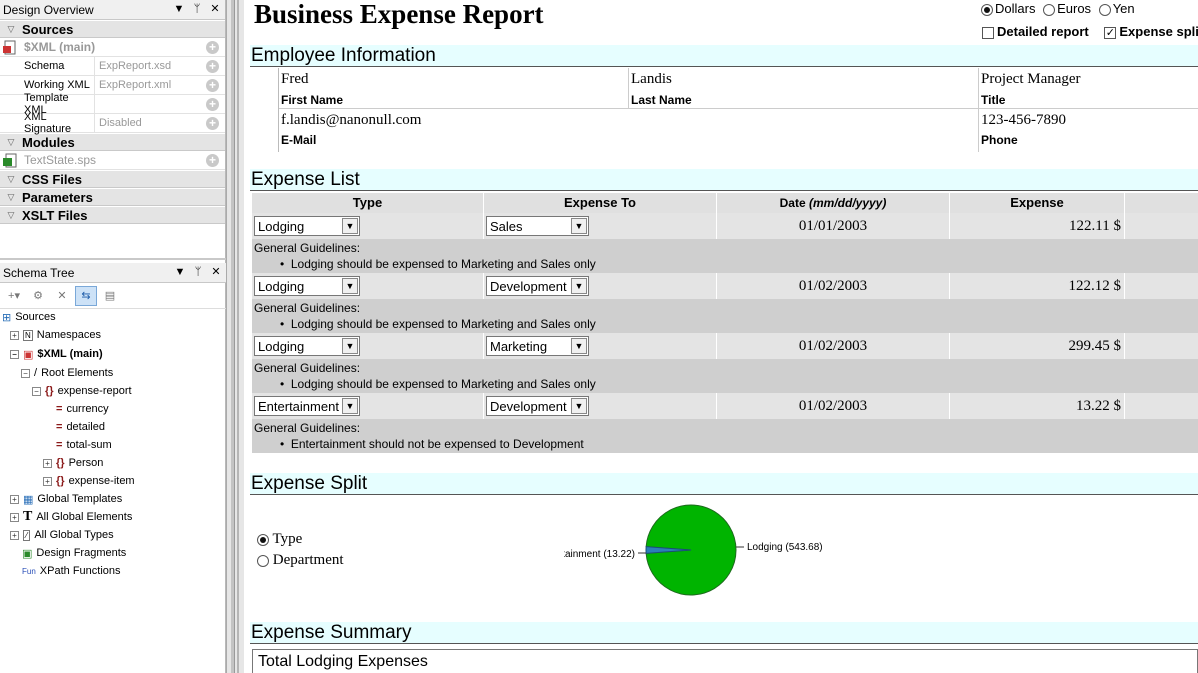 The width and height of the screenshot is (1198, 673). I want to click on tree-node-all-global-elements: + T All Global Elements, so click(71, 517).